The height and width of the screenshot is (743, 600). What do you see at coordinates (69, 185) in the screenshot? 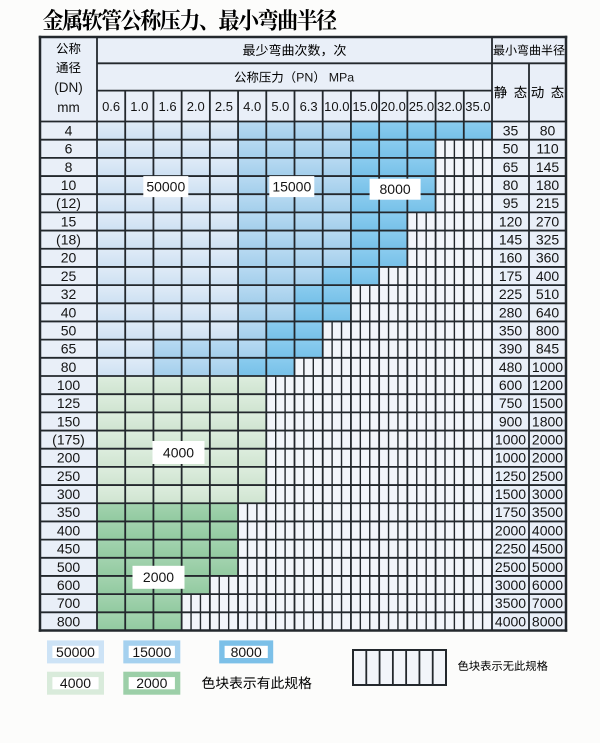
I see `svg-text: 10` at bounding box center [69, 185].